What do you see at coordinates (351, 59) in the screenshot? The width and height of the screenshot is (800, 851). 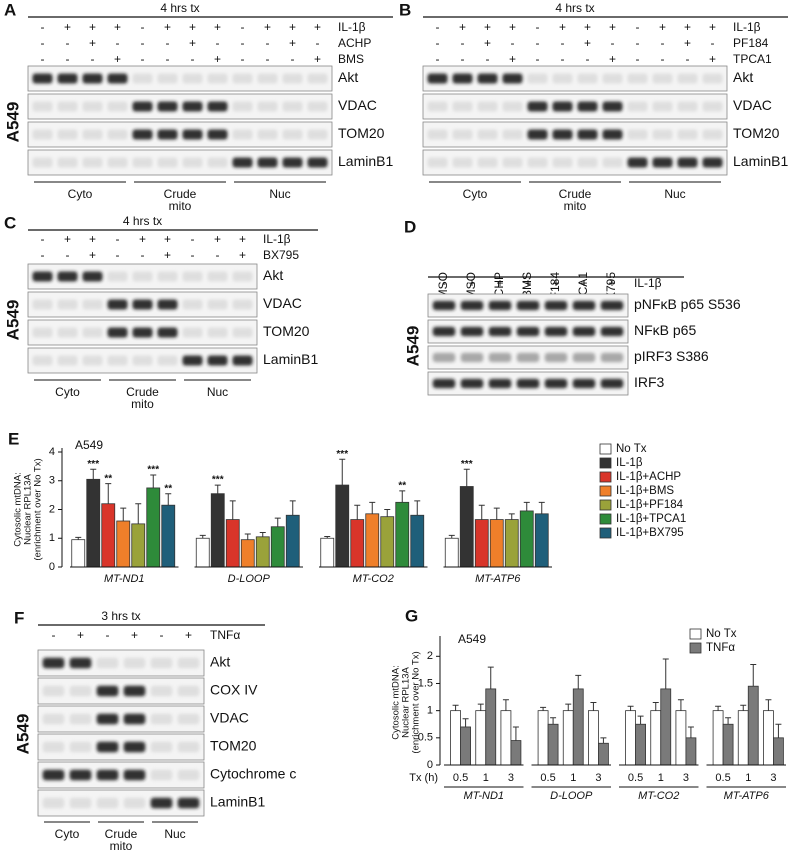 I see `treatment-label: BMS` at bounding box center [351, 59].